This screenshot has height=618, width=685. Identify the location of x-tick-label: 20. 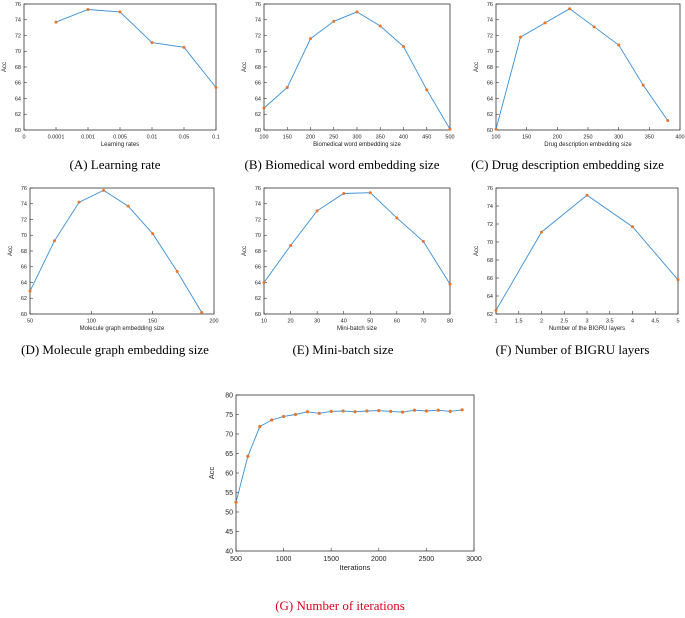
(291, 322).